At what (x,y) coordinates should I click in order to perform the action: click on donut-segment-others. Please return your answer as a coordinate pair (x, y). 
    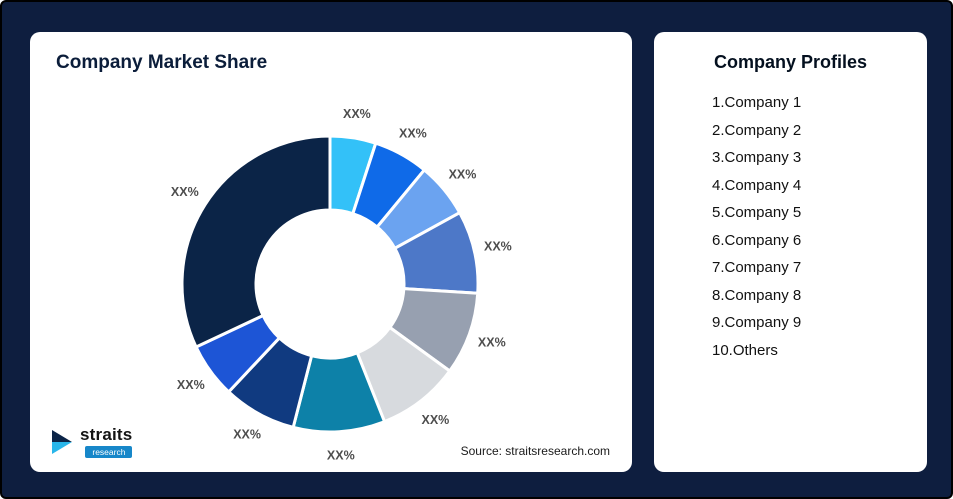
    Looking at the image, I should click on (256, 241).